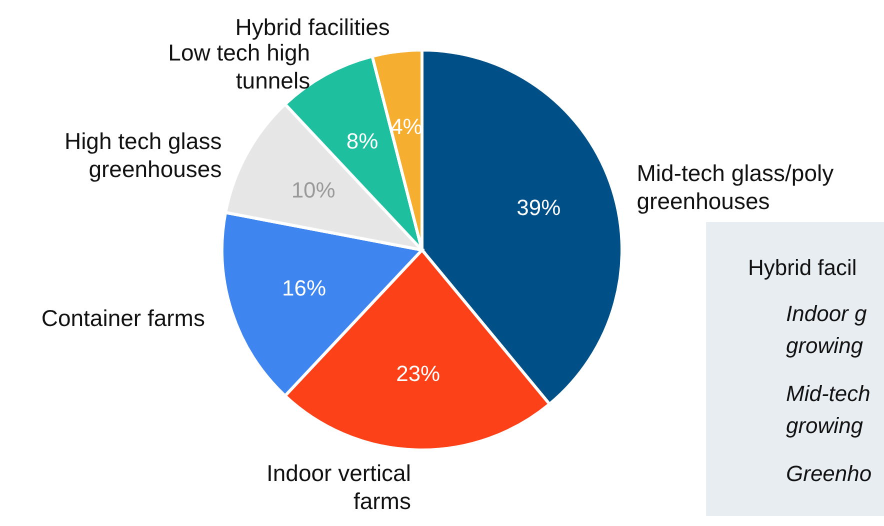 This screenshot has width=884, height=526. I want to click on text: Mid-tech, so click(828, 393).